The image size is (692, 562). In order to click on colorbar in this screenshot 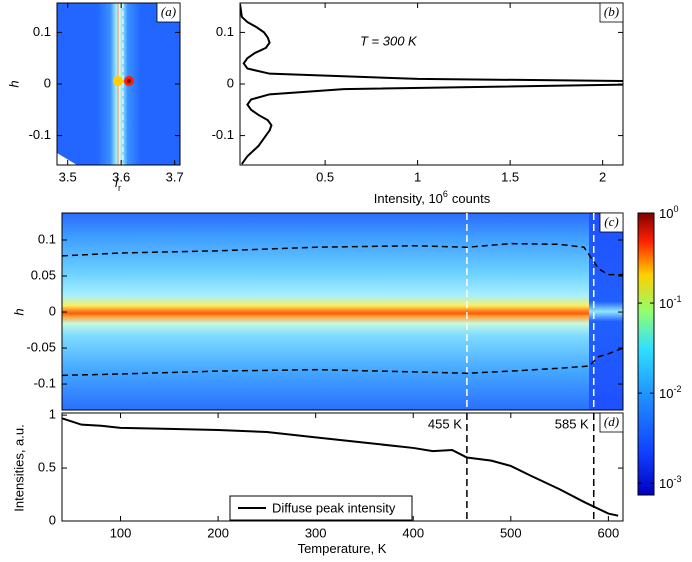, I will do `click(646, 354)`.